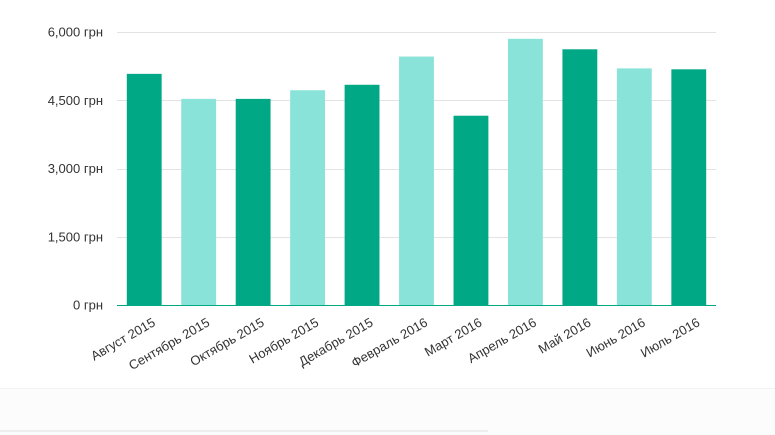 This screenshot has width=775, height=435. Describe the element at coordinates (244, 431) in the screenshot. I see `footer-divider` at that location.